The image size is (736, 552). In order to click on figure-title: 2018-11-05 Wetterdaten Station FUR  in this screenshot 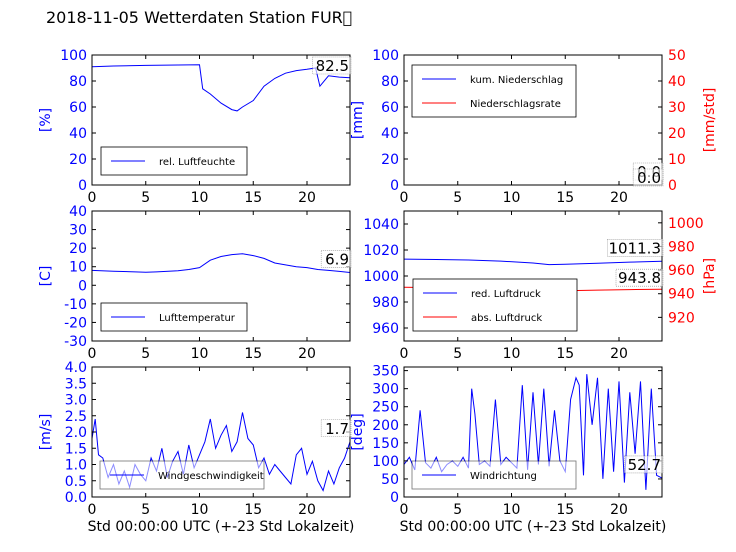, I will do `click(199, 17)`.